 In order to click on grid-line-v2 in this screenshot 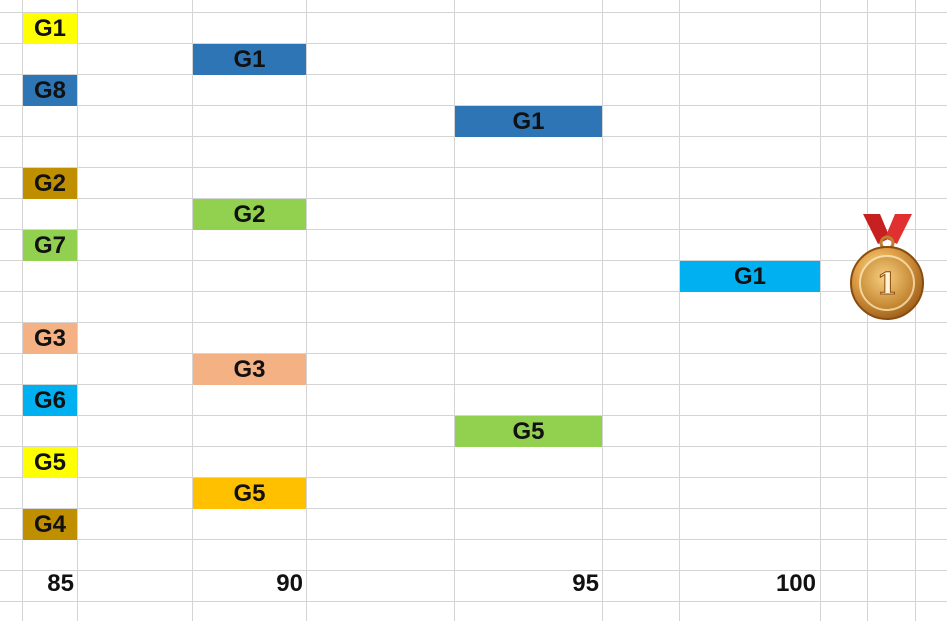, I will do `click(77, 310)`.